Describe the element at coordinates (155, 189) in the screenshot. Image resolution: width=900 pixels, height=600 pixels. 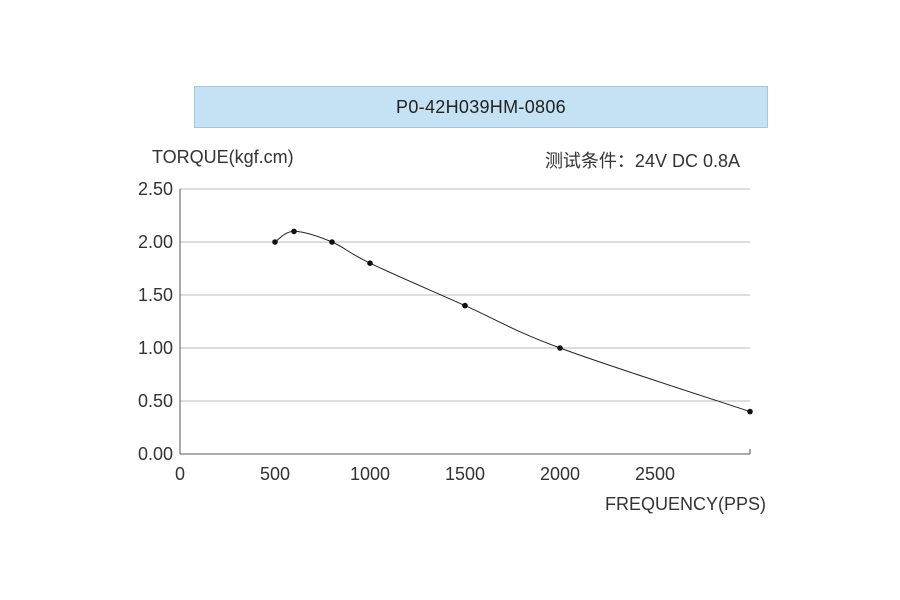
I see `y-tick-label: 2.50` at that location.